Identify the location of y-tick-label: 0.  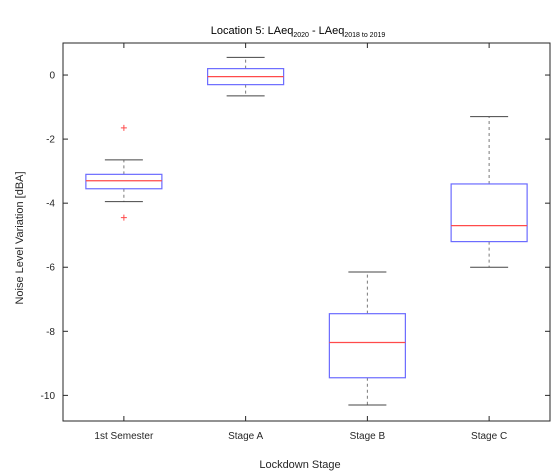
(52, 76).